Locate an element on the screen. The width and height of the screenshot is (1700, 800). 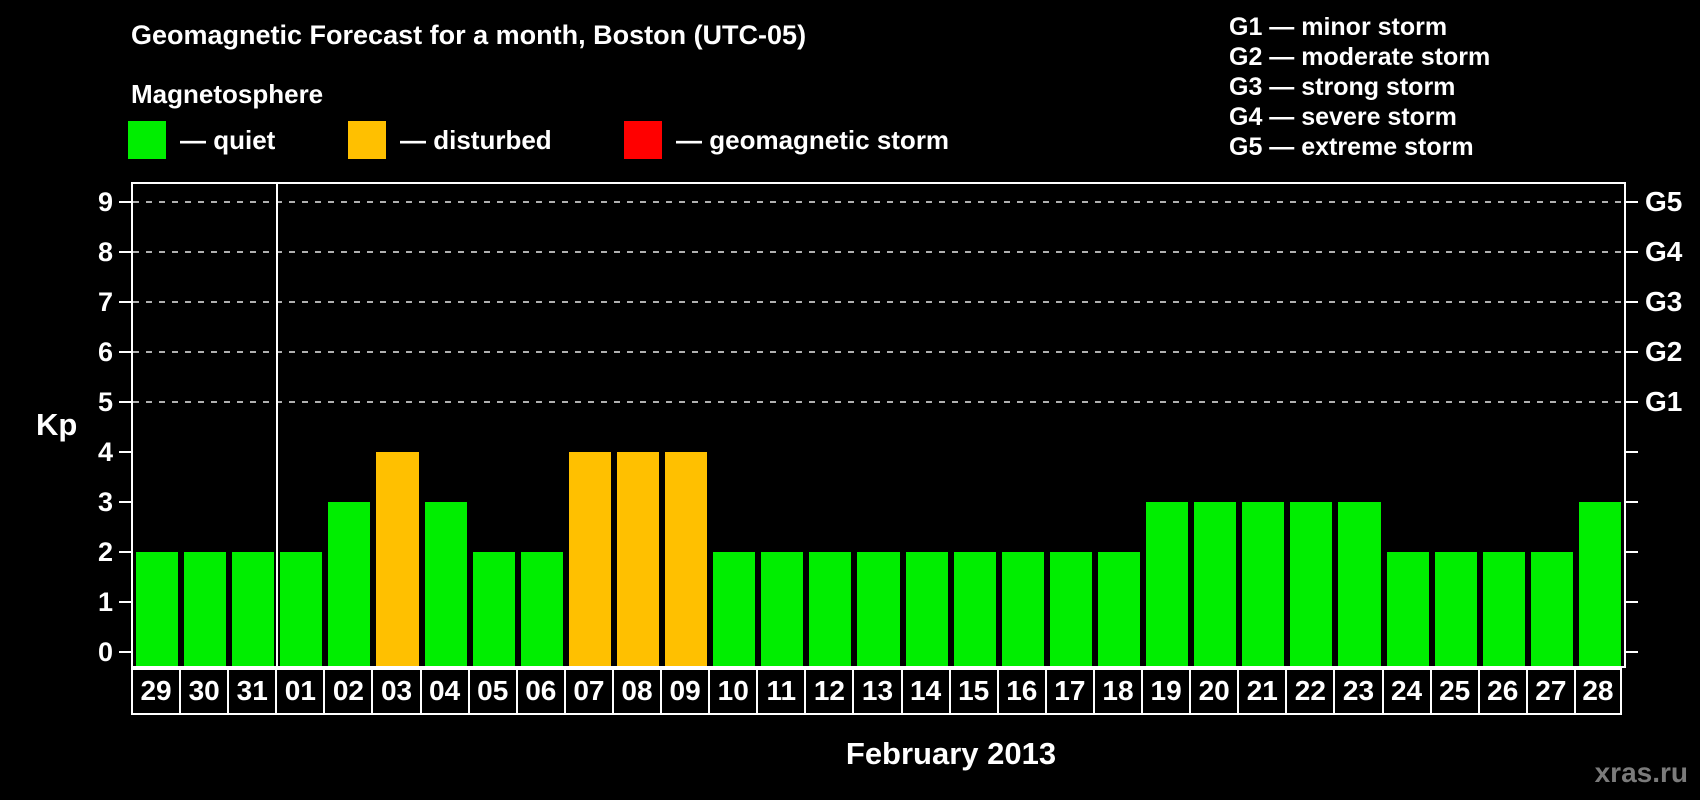
y-tick-label-3: 3 is located at coordinates (105, 502).